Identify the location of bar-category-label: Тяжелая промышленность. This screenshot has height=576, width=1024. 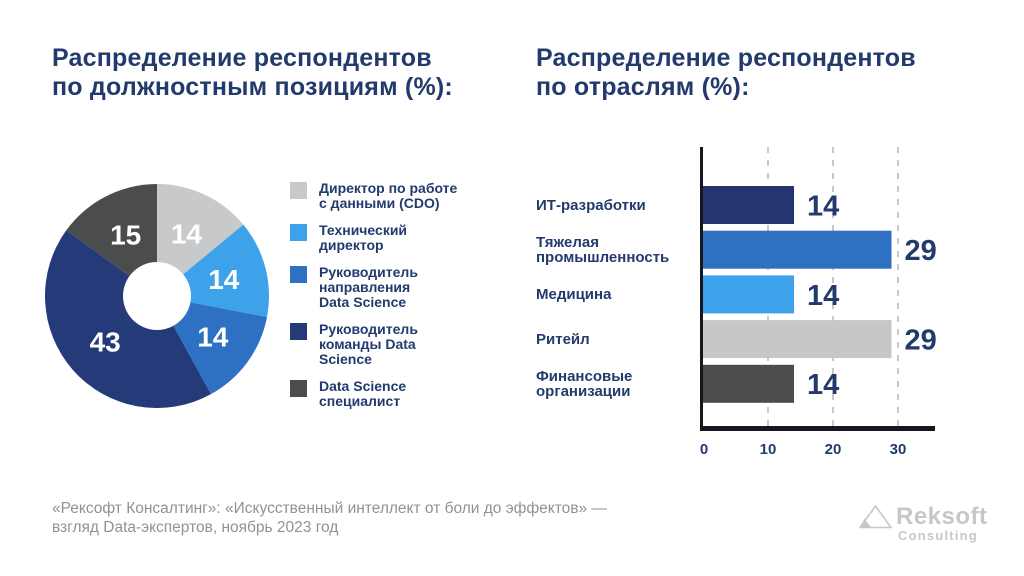
(603, 249).